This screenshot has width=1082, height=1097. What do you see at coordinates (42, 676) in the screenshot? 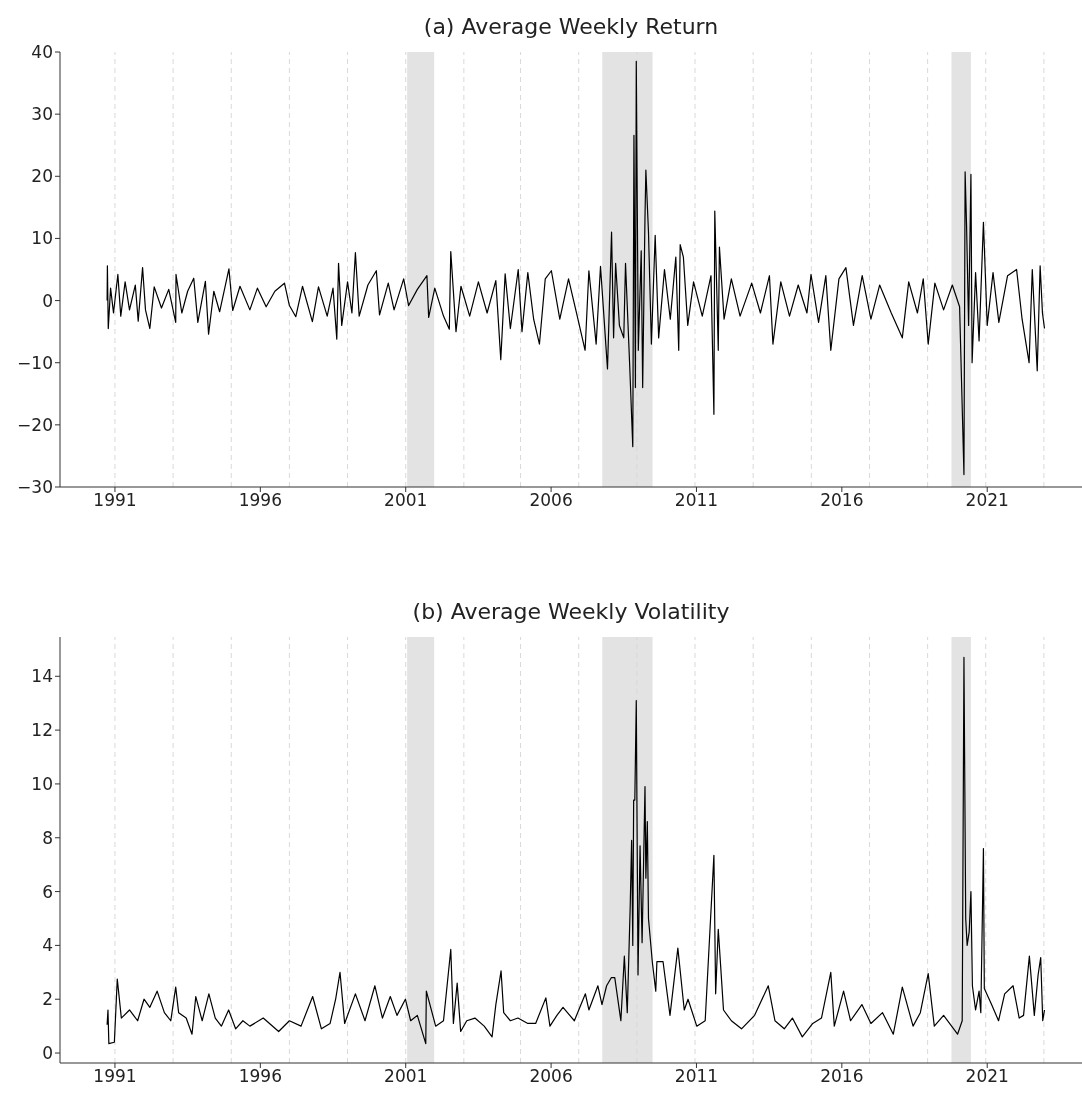
I see `y-tick-label: 14` at bounding box center [42, 676].